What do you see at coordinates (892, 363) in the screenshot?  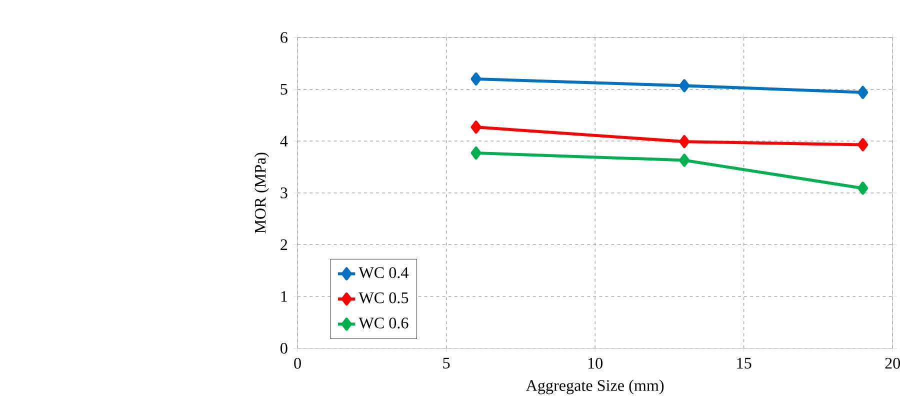 I see `x-tick-label: 20` at bounding box center [892, 363].